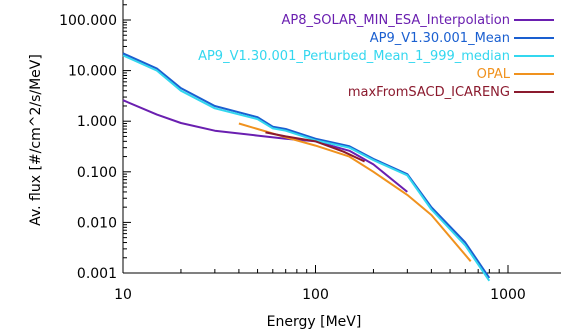 The width and height of the screenshot is (561, 335). What do you see at coordinates (97, 122) in the screenshot?
I see `y-tick-label: 1.000` at bounding box center [97, 122].